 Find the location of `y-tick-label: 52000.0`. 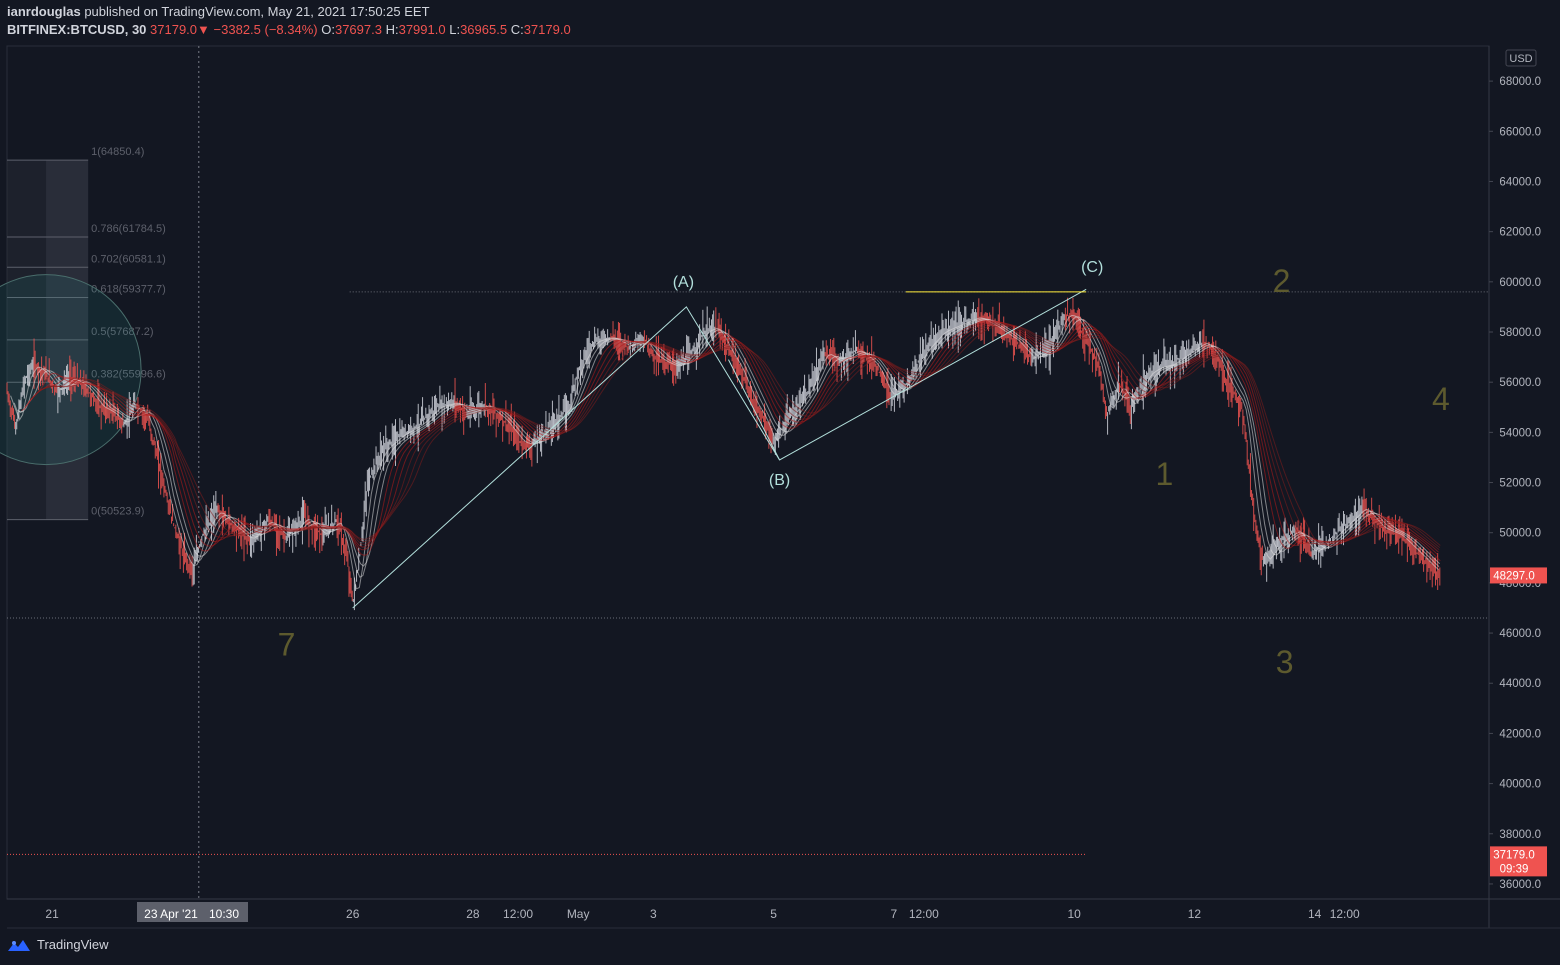

y-tick-label: 52000.0 is located at coordinates (1520, 484).